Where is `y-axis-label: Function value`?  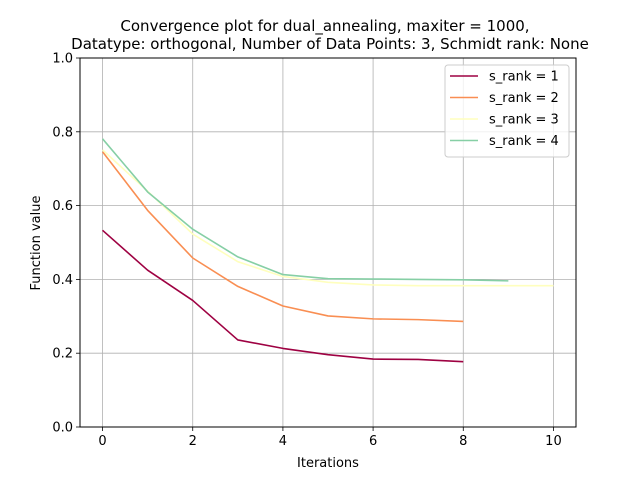
y-axis-label: Function value is located at coordinates (36, 243).